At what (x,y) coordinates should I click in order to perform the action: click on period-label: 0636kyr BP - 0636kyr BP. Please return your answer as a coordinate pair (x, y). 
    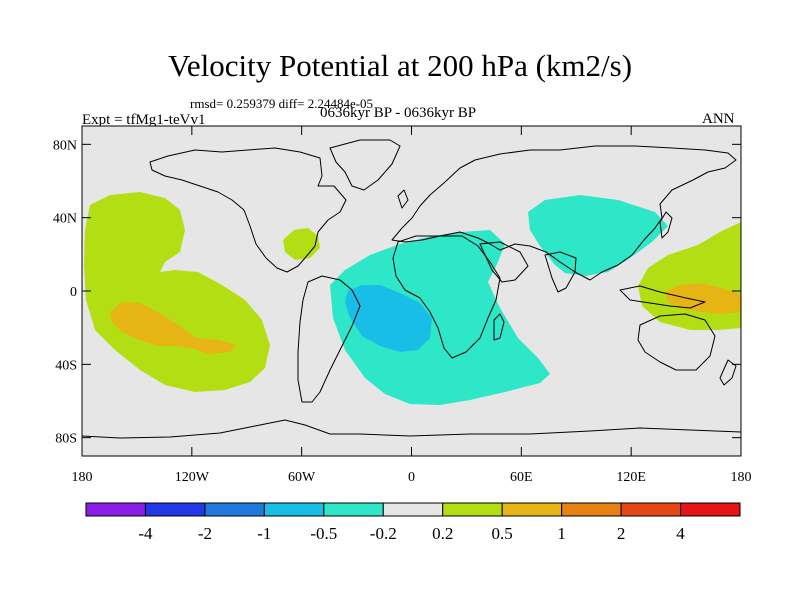
    Looking at the image, I should click on (398, 113).